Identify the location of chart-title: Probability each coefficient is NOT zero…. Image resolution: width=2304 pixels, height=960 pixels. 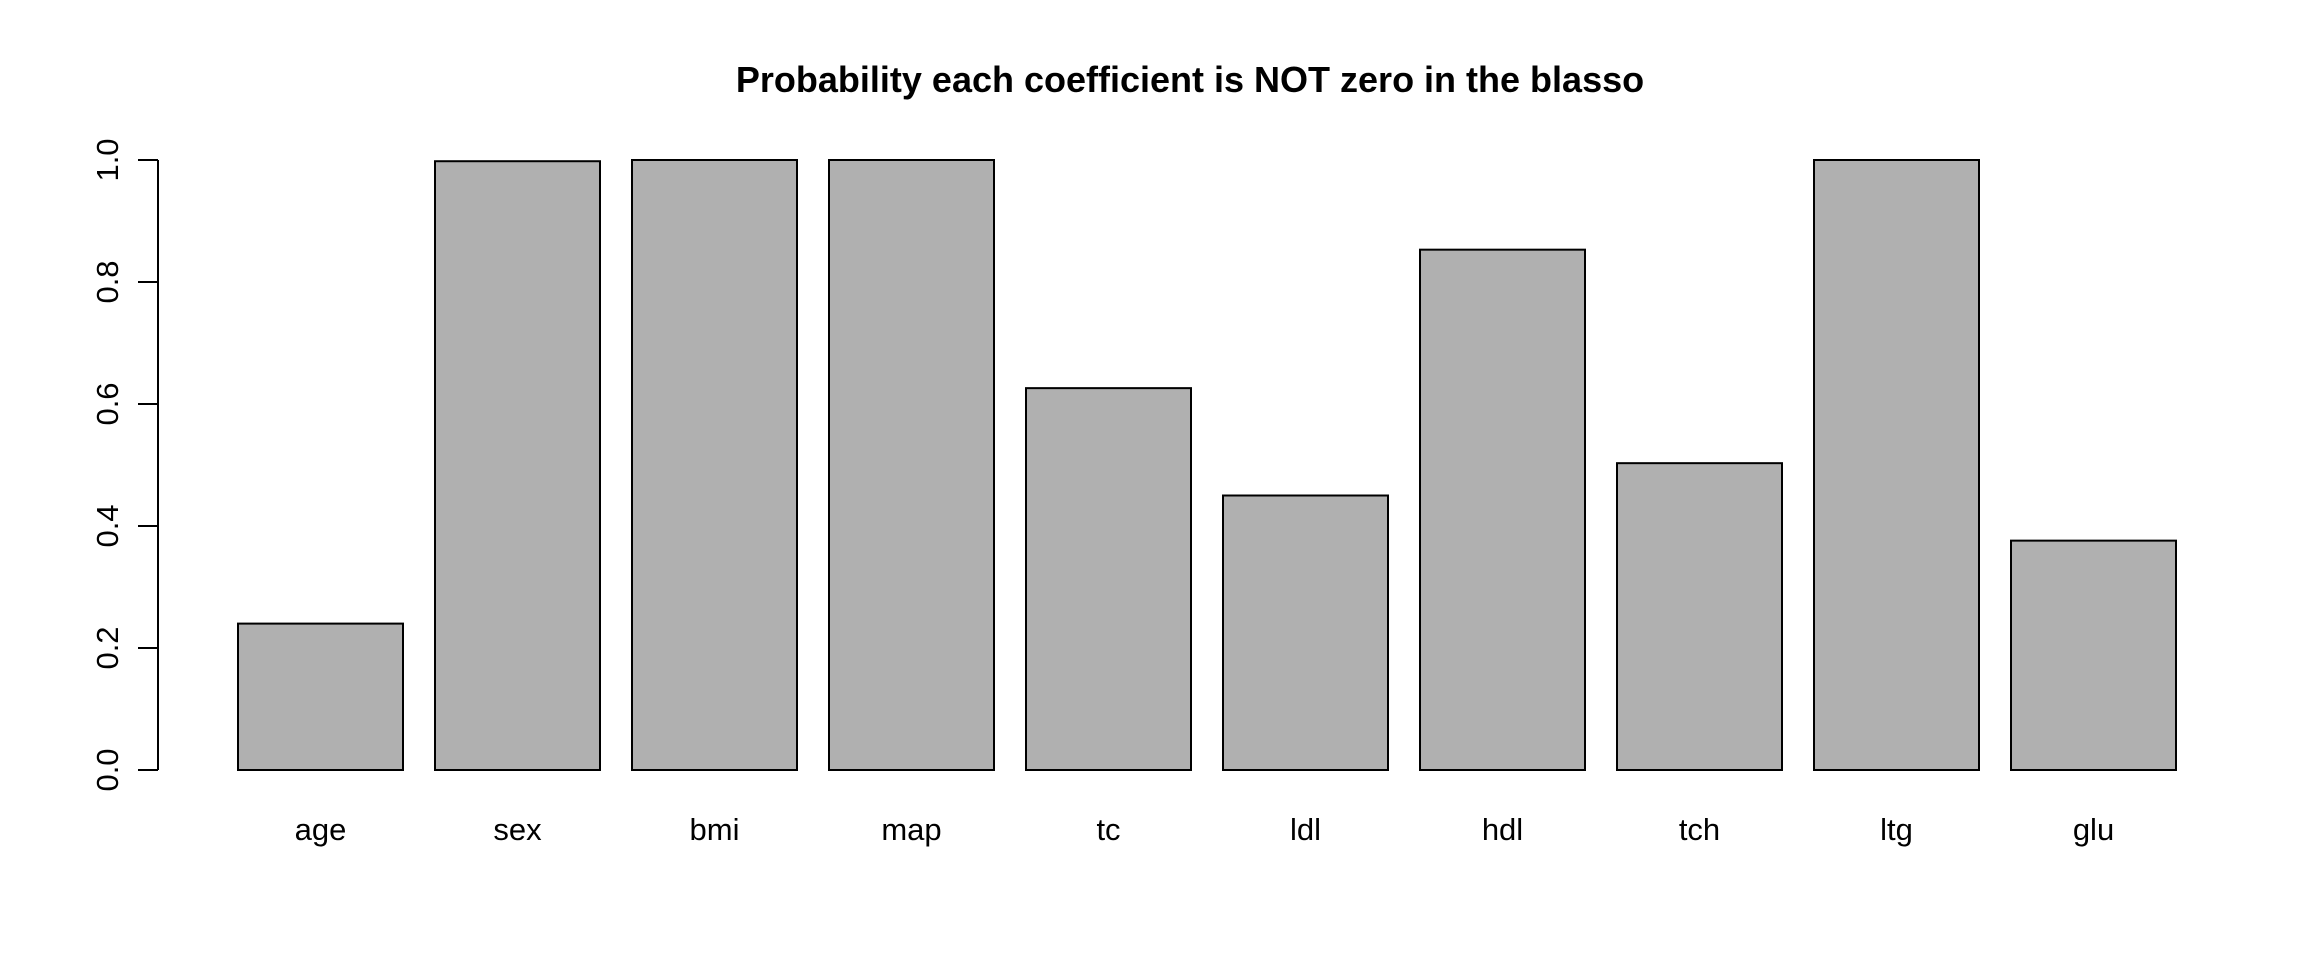
(1190, 79).